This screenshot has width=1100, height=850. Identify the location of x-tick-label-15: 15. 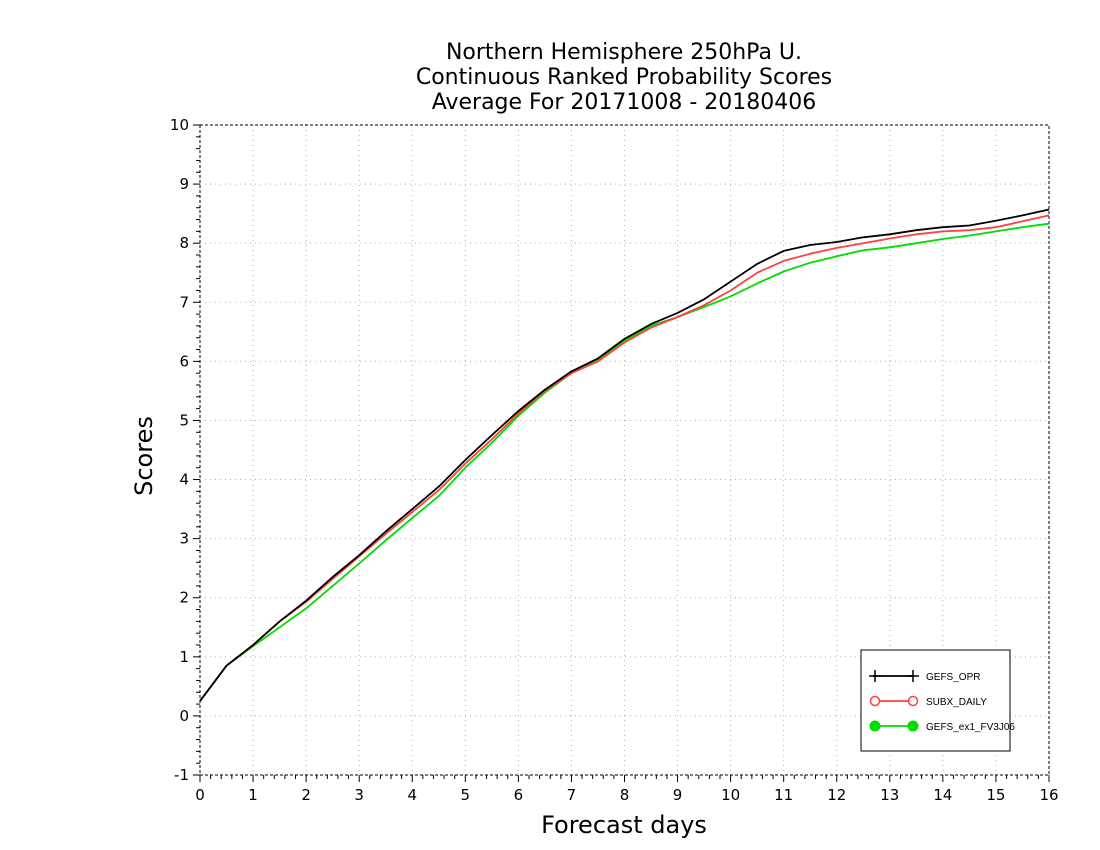
(995, 795).